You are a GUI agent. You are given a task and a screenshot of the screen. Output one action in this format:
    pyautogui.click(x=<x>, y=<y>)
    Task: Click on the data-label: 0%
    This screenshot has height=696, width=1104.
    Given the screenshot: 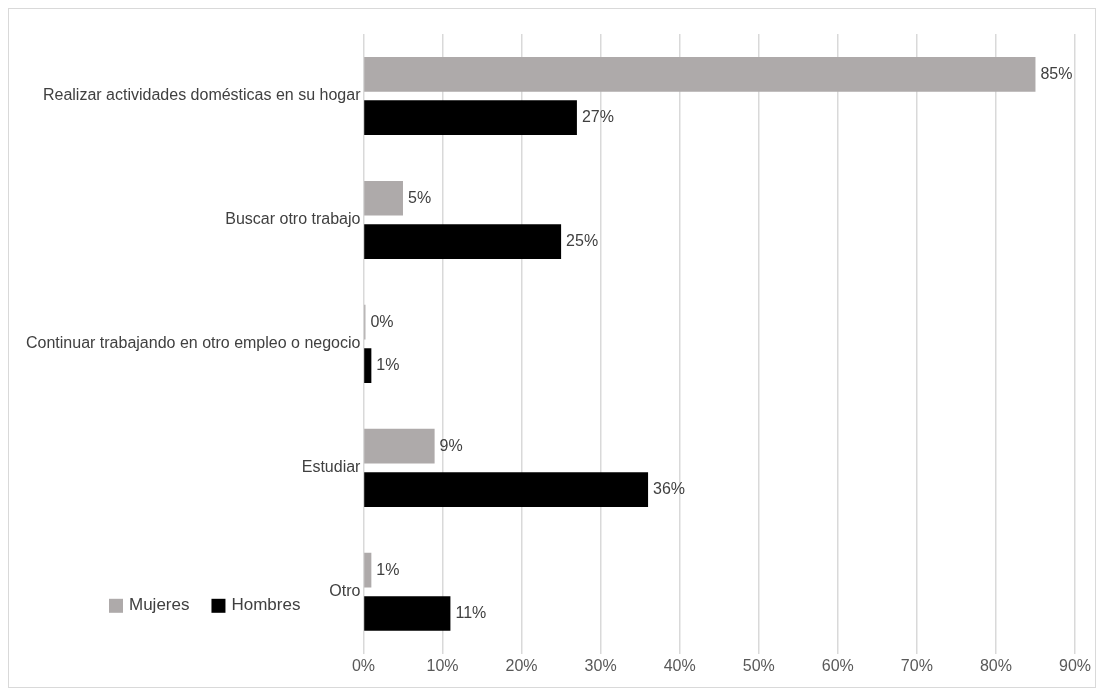 What is the action you would take?
    pyautogui.click(x=382, y=321)
    